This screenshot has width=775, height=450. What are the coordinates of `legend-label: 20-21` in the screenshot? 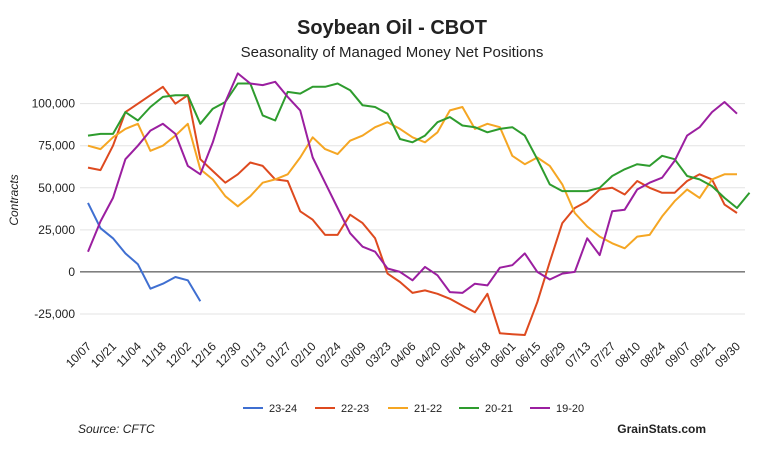 It's located at (499, 409).